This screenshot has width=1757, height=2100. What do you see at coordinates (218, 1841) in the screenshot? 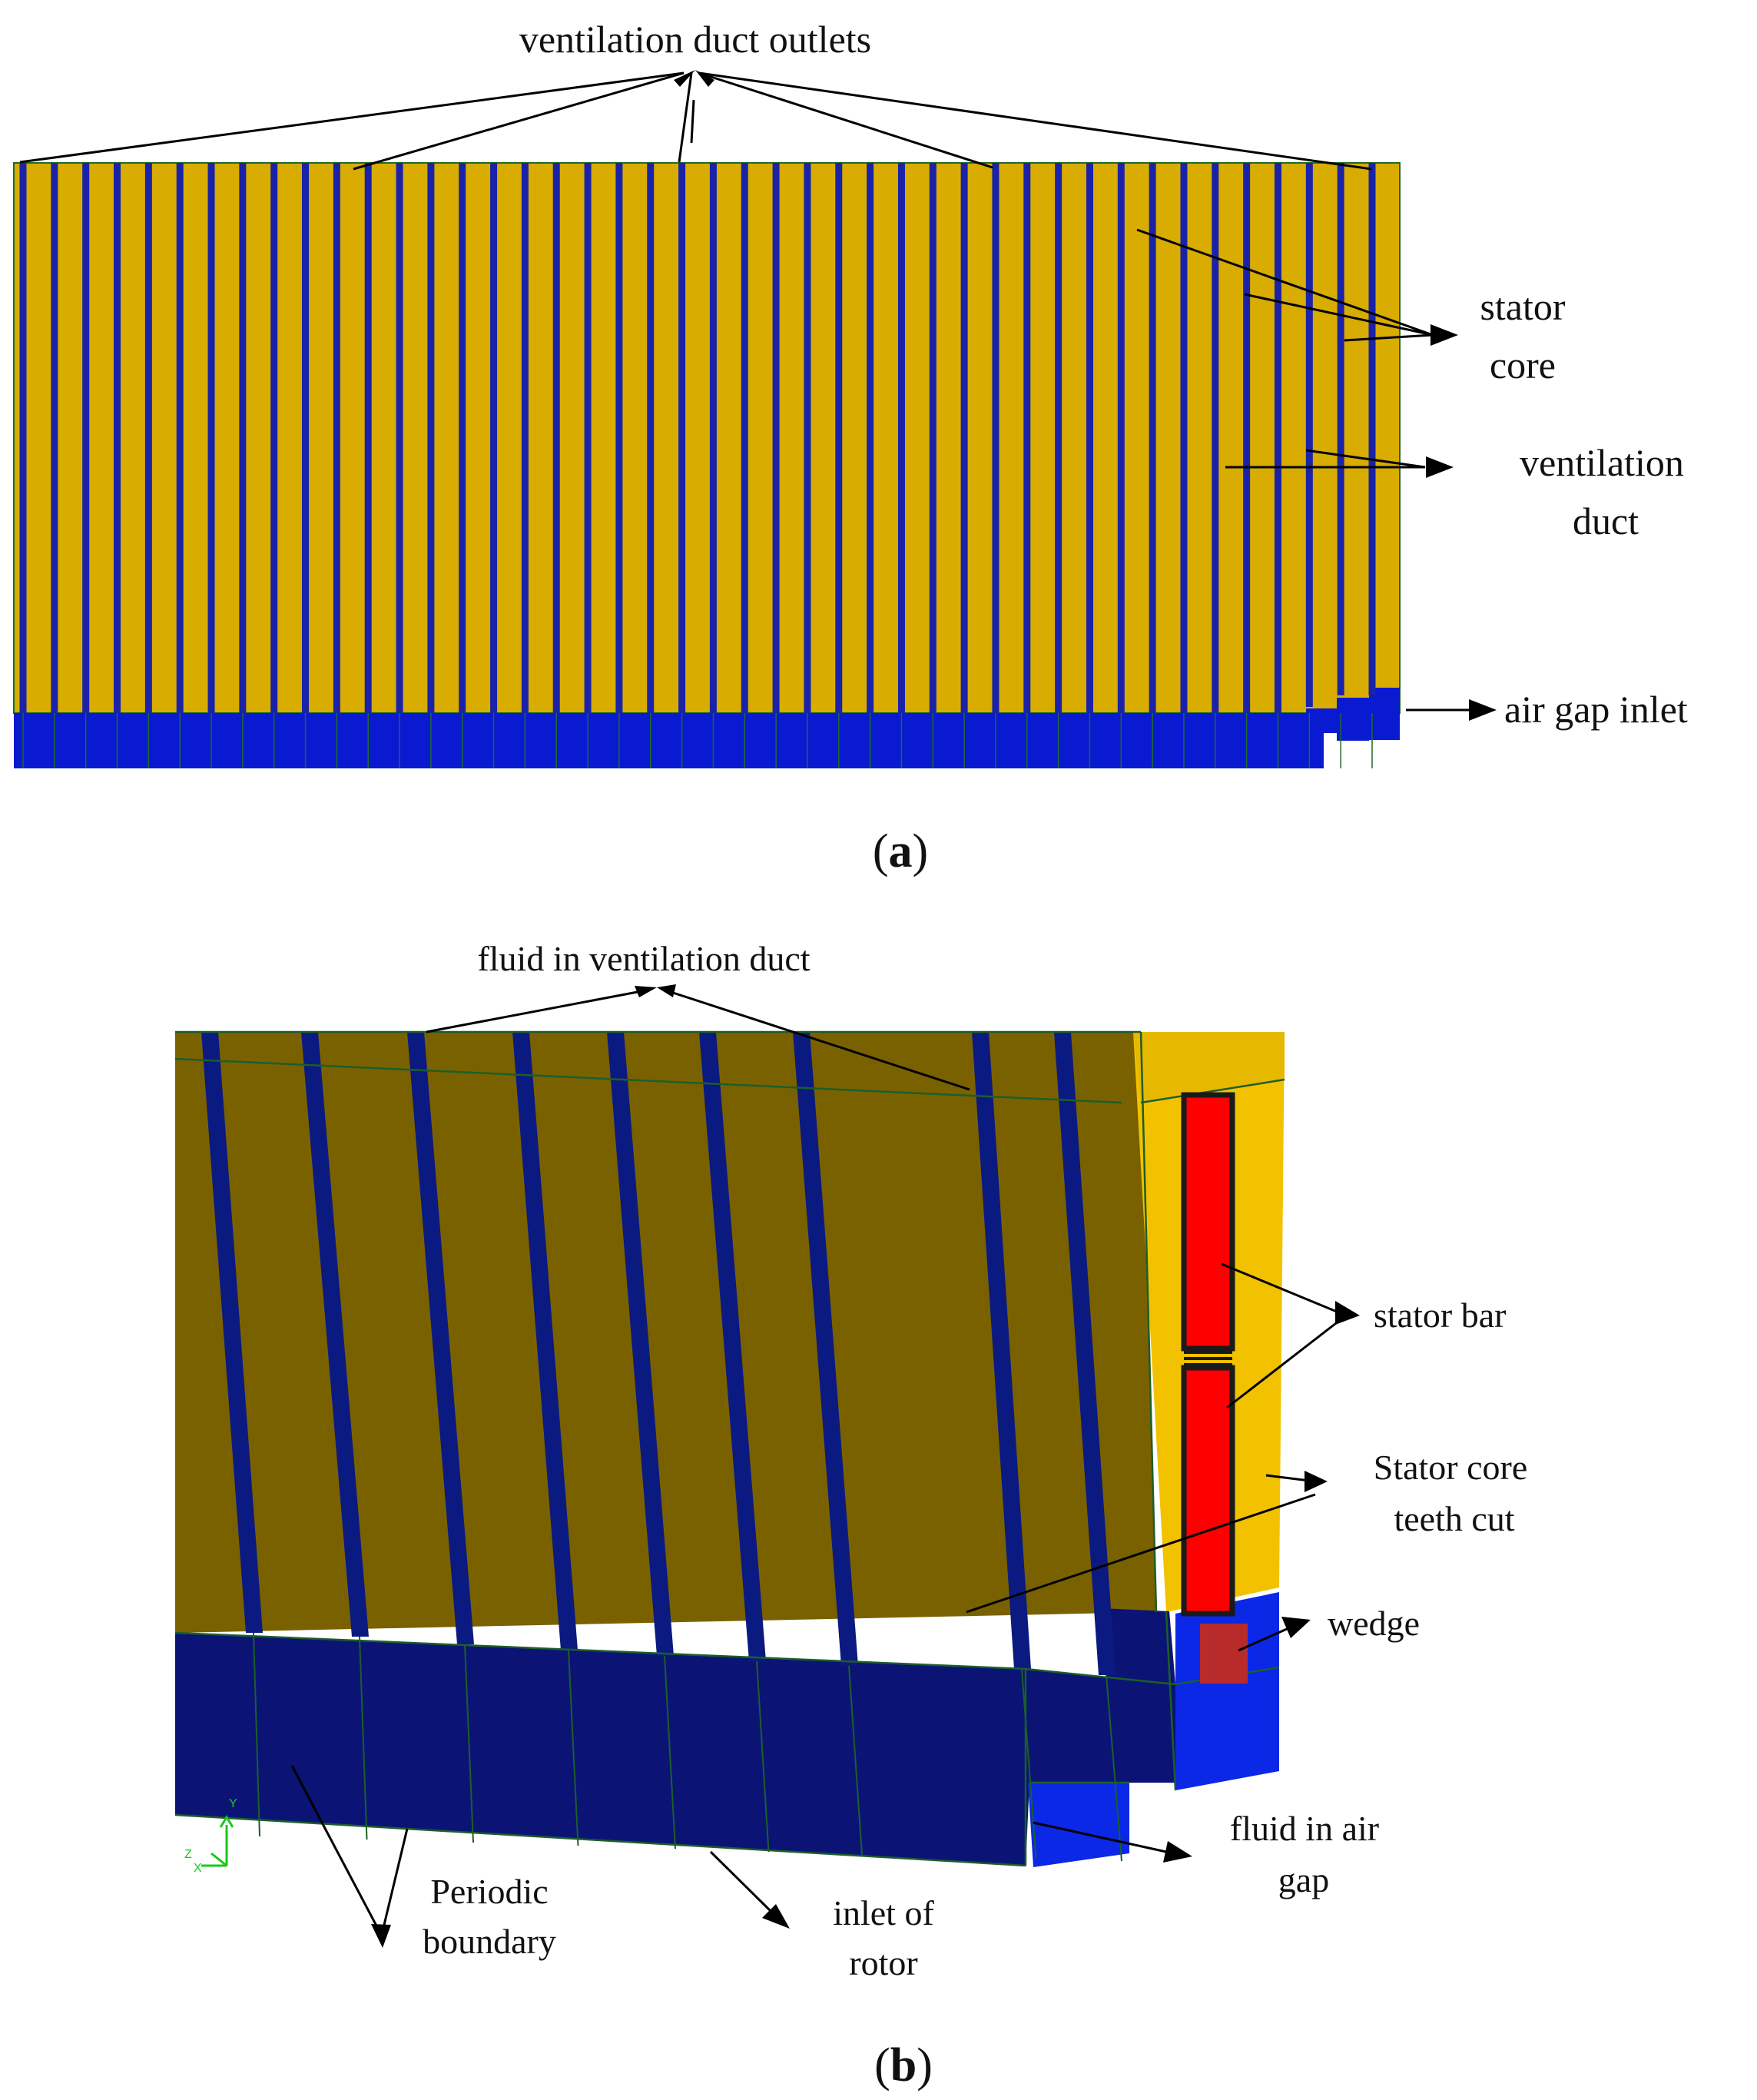
I see `coordinate-triad` at bounding box center [218, 1841].